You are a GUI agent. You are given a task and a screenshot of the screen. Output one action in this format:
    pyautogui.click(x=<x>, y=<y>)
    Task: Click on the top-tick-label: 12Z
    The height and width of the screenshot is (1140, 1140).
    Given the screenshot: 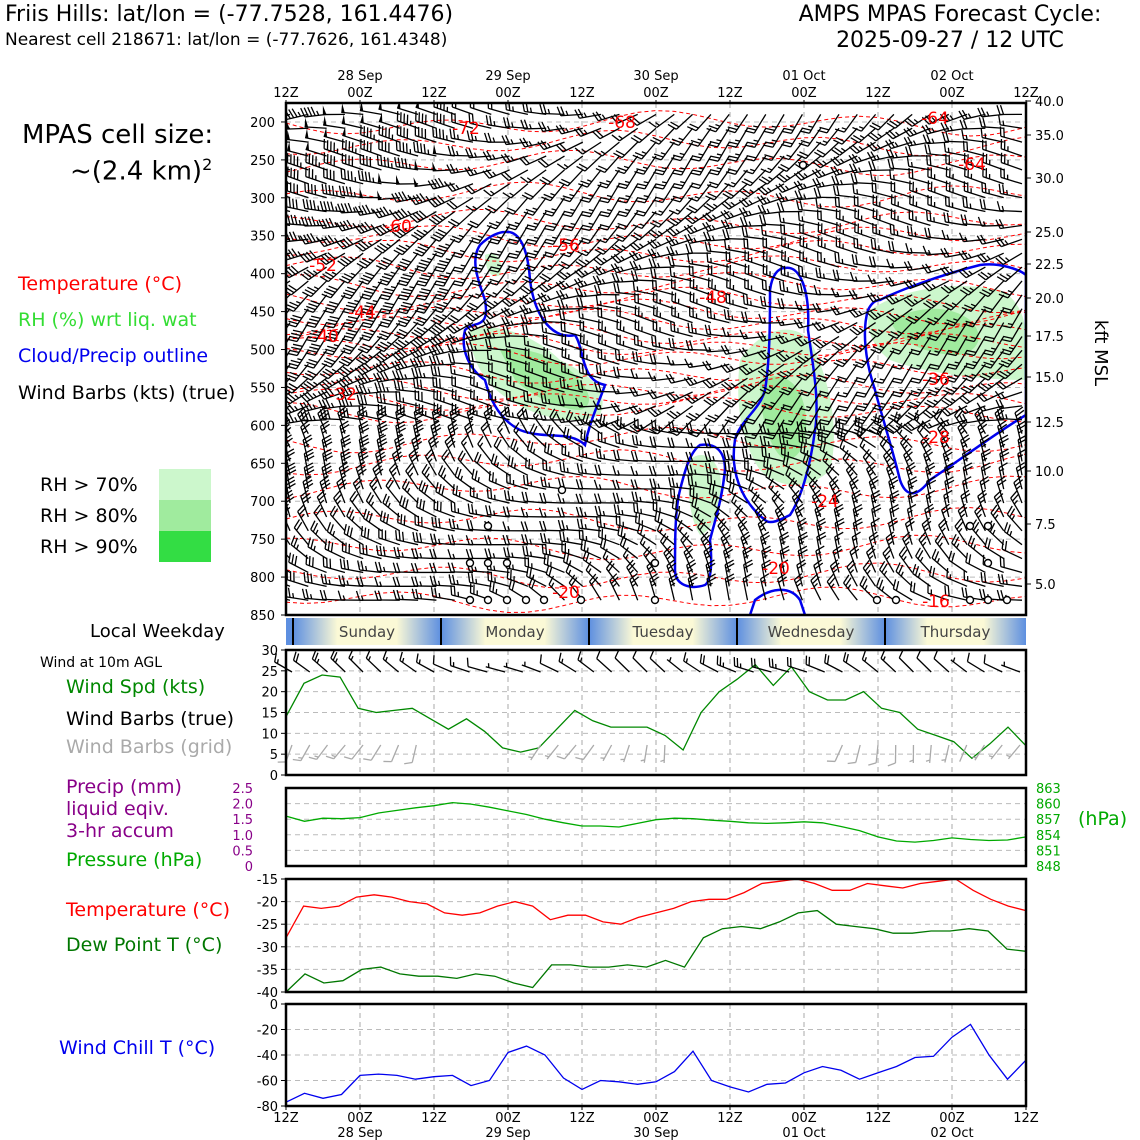 What is the action you would take?
    pyautogui.click(x=434, y=93)
    